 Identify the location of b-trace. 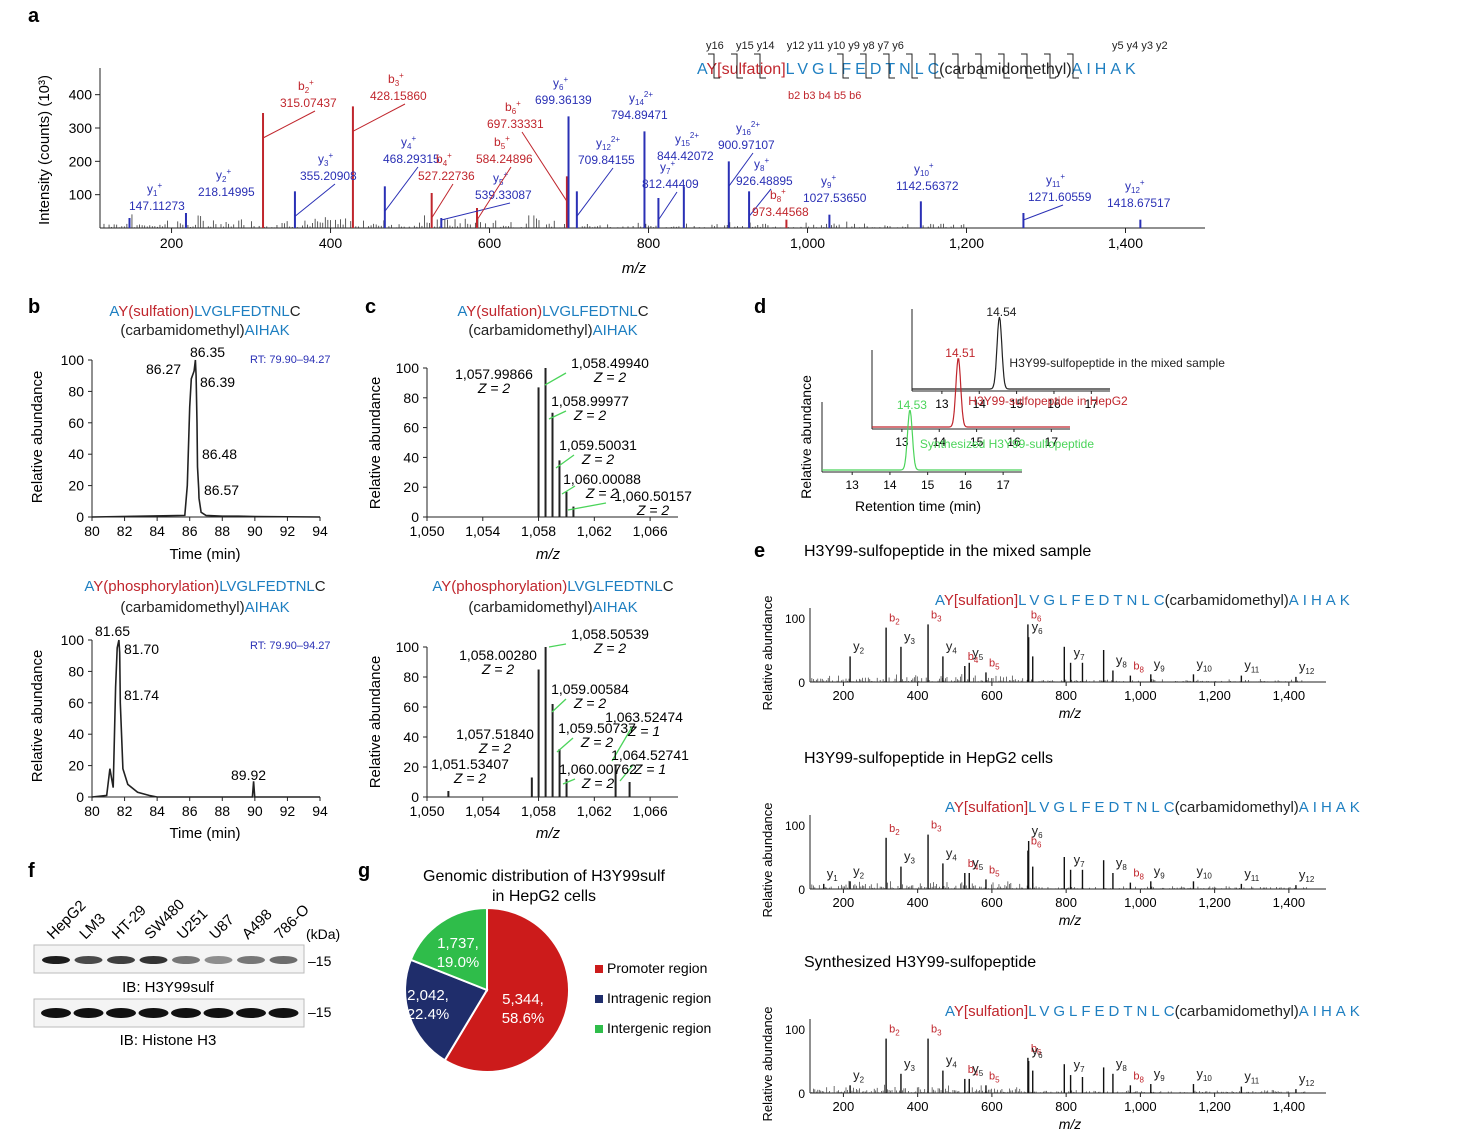
(206, 438).